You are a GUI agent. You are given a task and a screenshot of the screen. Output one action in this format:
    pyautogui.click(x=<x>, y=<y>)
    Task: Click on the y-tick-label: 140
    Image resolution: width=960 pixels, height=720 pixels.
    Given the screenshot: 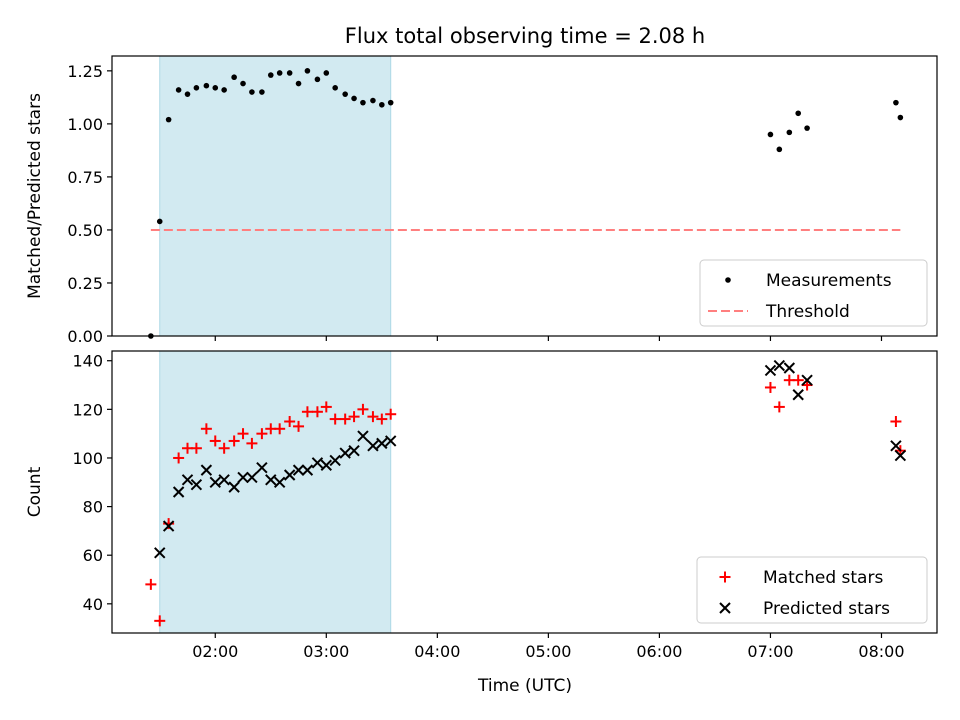 What is the action you would take?
    pyautogui.click(x=87, y=361)
    